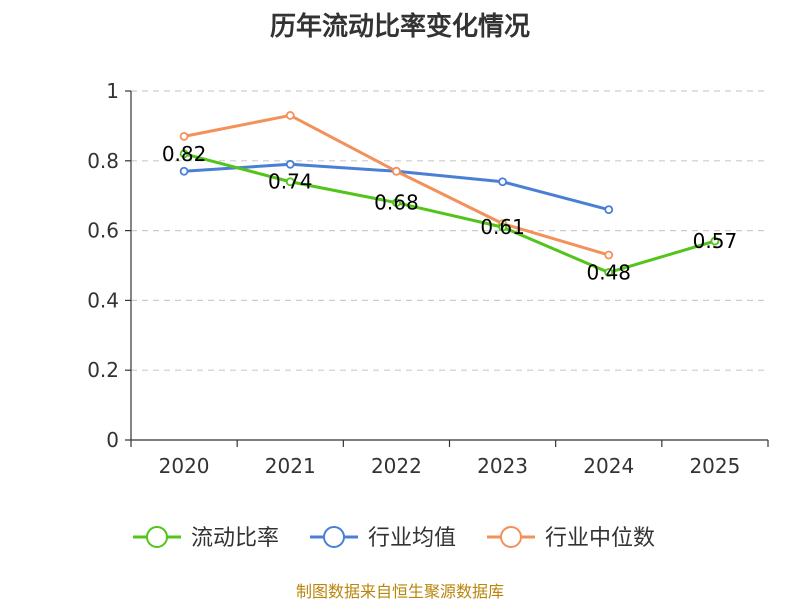 This screenshot has width=800, height=602. What do you see at coordinates (112, 91) in the screenshot?
I see `y-tick-label: 1` at bounding box center [112, 91].